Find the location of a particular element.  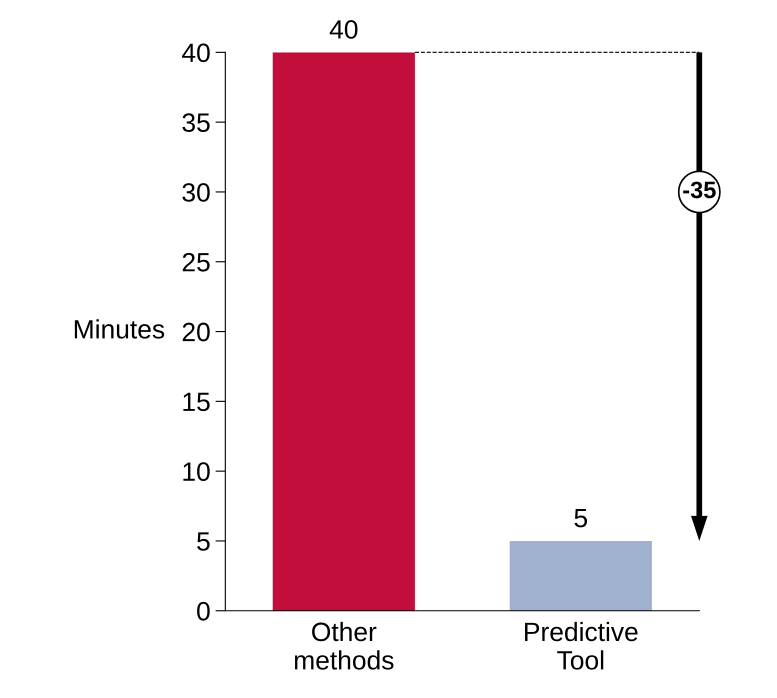

x-tick-label: Predictive Tool is located at coordinates (581, 646).